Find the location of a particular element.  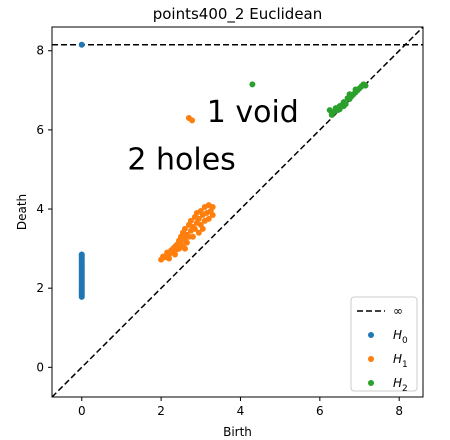

x-tick-label: 0 is located at coordinates (82, 411).